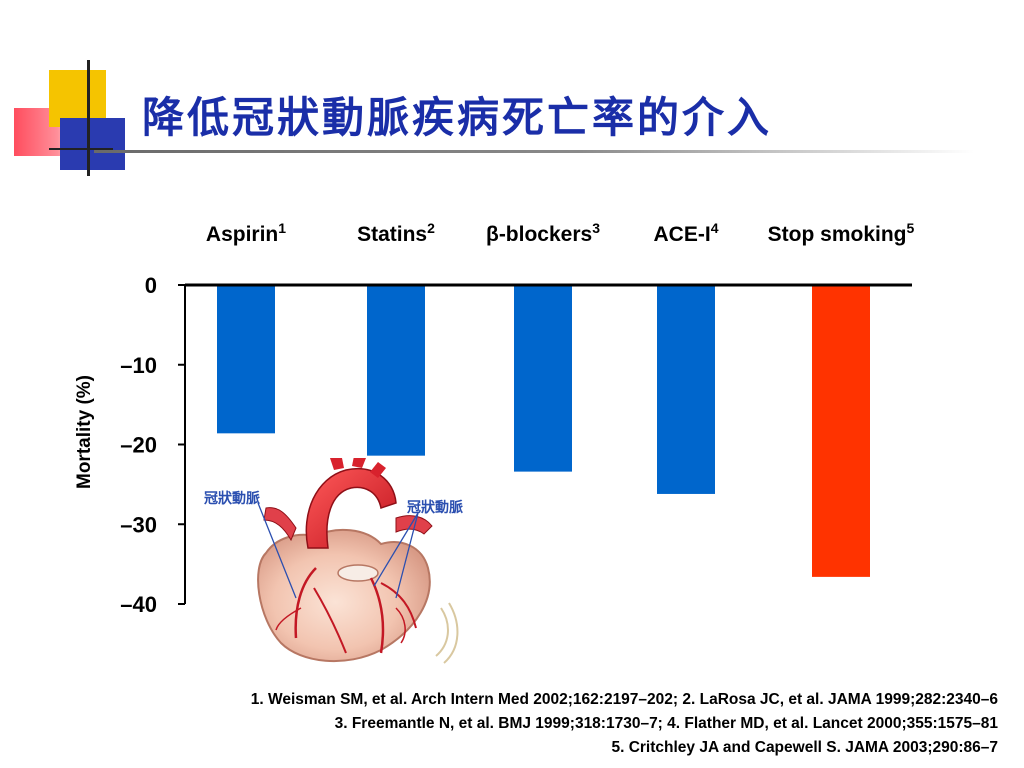 The height and width of the screenshot is (768, 1024). Describe the element at coordinates (396, 233) in the screenshot. I see `category-label: Statins2` at that location.